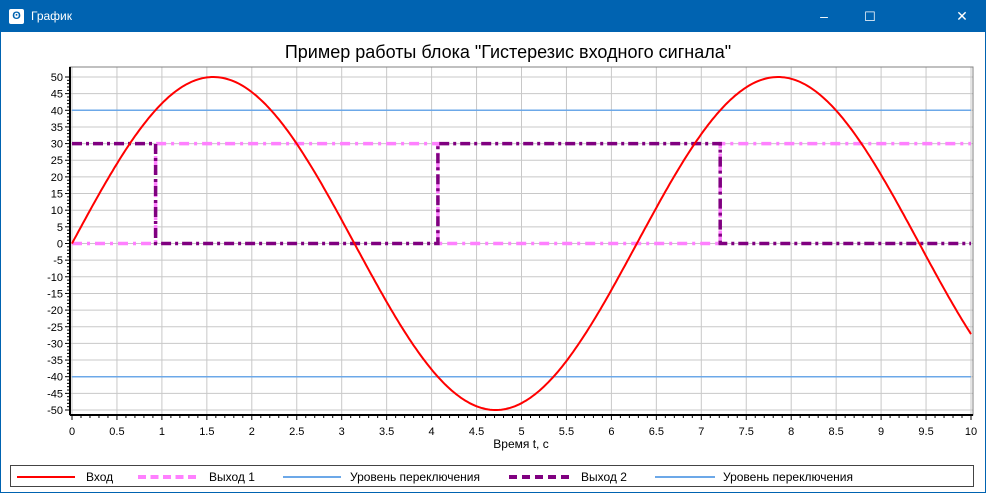 This screenshot has height=493, width=986. What do you see at coordinates (232, 477) in the screenshot?
I see `legend-label: Выход 1` at bounding box center [232, 477].